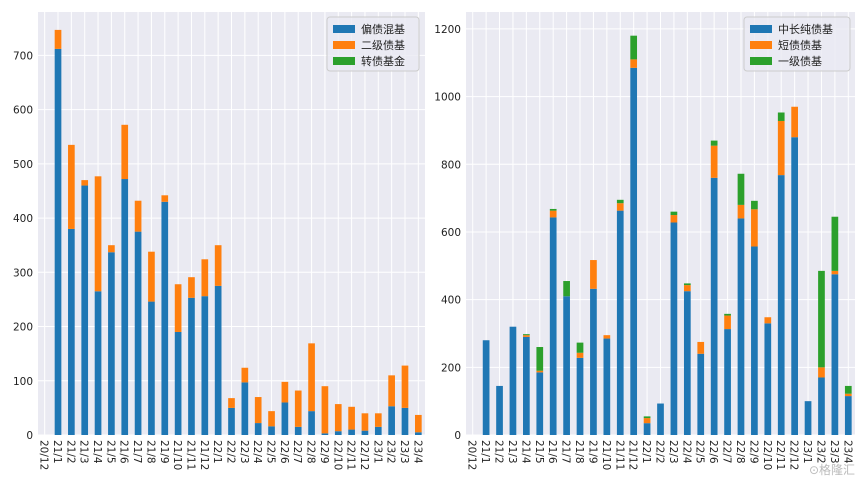 The height and width of the screenshot is (484, 863). What do you see at coordinates (70, 452) in the screenshot?
I see `x-tick-label: 21/2` at bounding box center [70, 452].